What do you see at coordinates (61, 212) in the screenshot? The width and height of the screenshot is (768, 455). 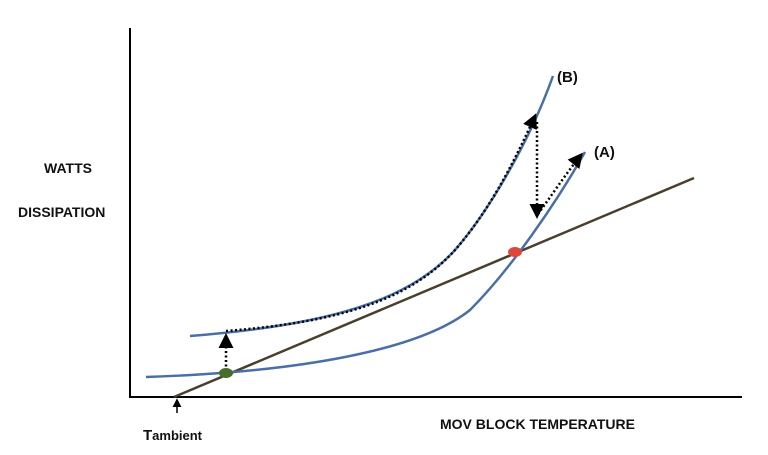 I see `y-axis-label-line2: DISSIPATION` at bounding box center [61, 212].